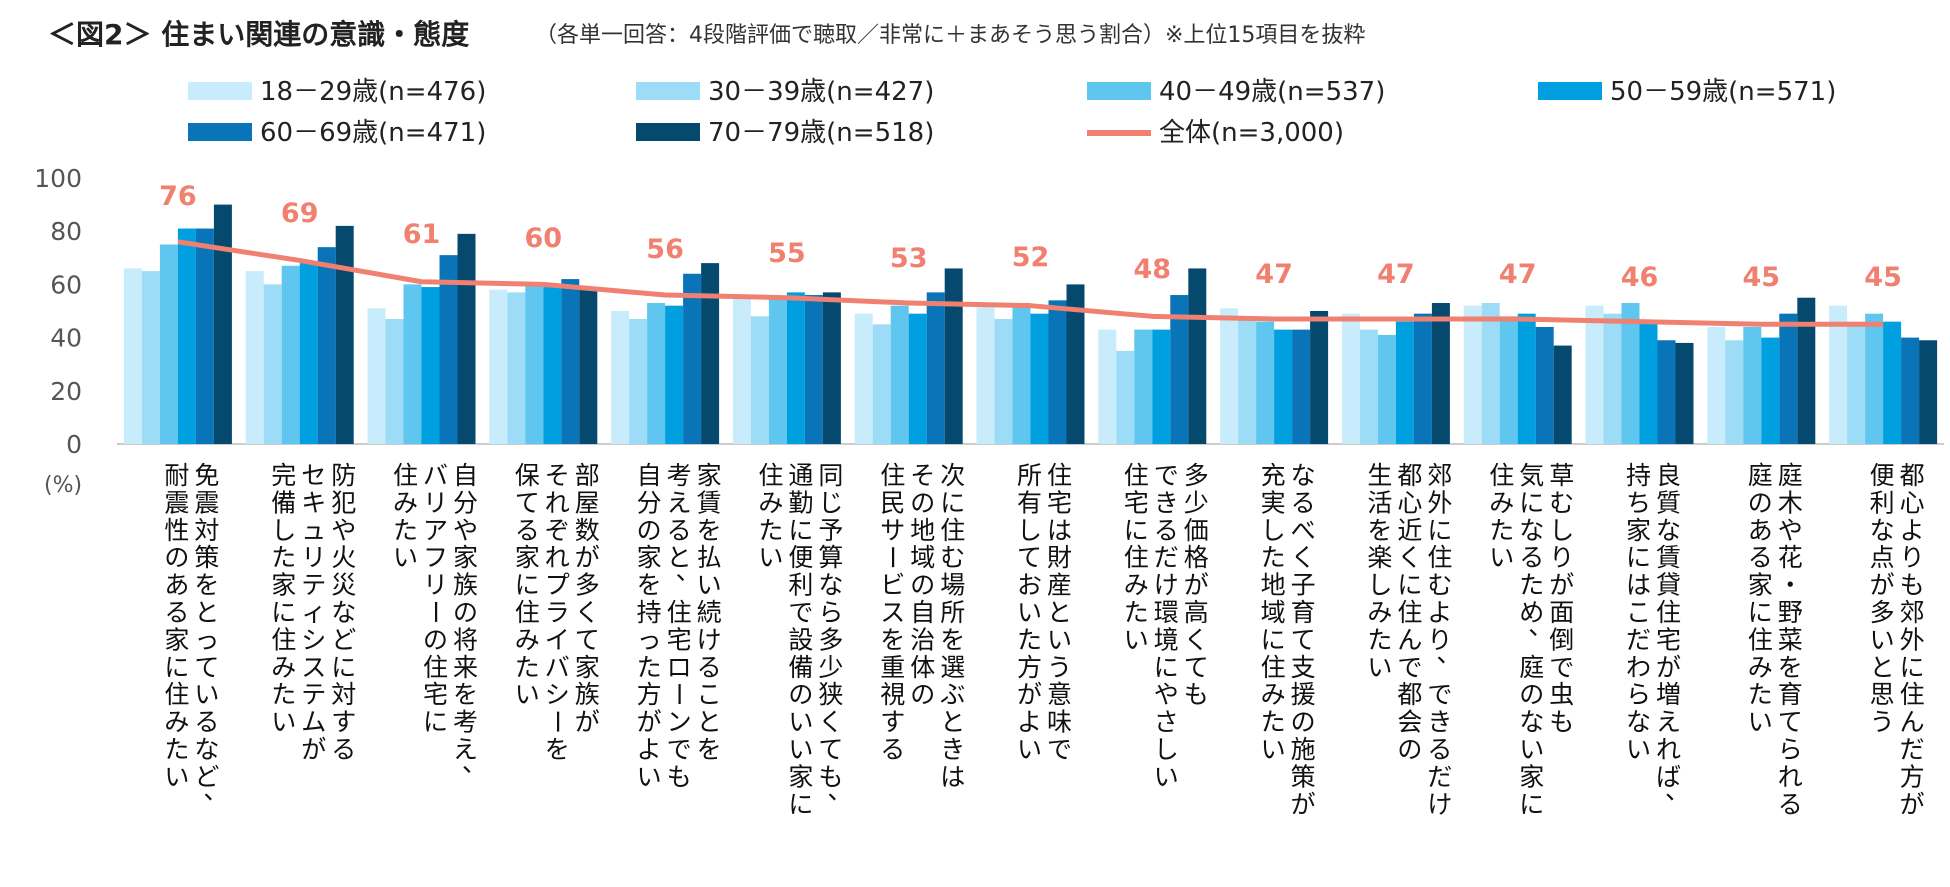 This screenshot has width=1950, height=887. Describe the element at coordinates (688, 571) in the screenshot. I see `category-label-char: 、` at that location.